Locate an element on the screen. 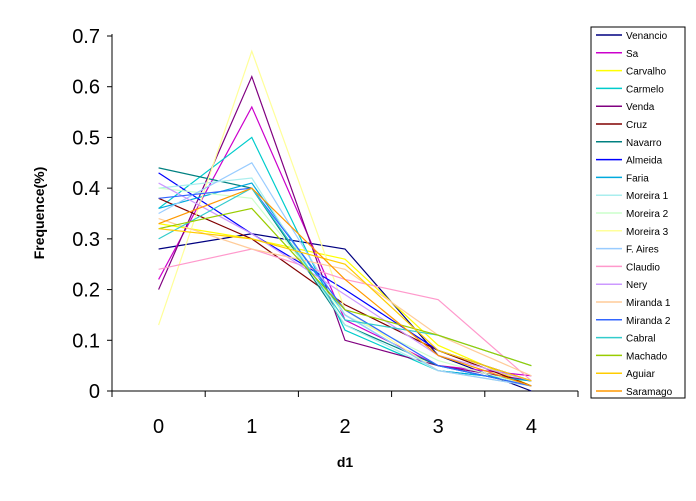 Image resolution: width=696 pixels, height=501 pixels. y-tick-label: 0.6 is located at coordinates (86, 88).